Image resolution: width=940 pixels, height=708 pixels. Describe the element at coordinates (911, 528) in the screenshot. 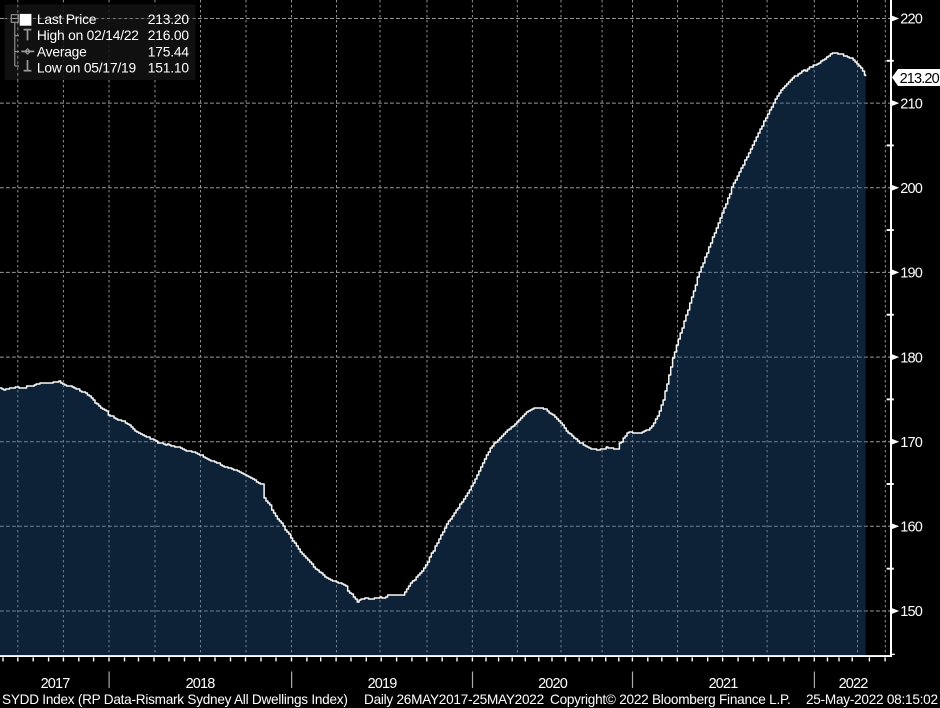

I see `svg-text: 160` at that location.